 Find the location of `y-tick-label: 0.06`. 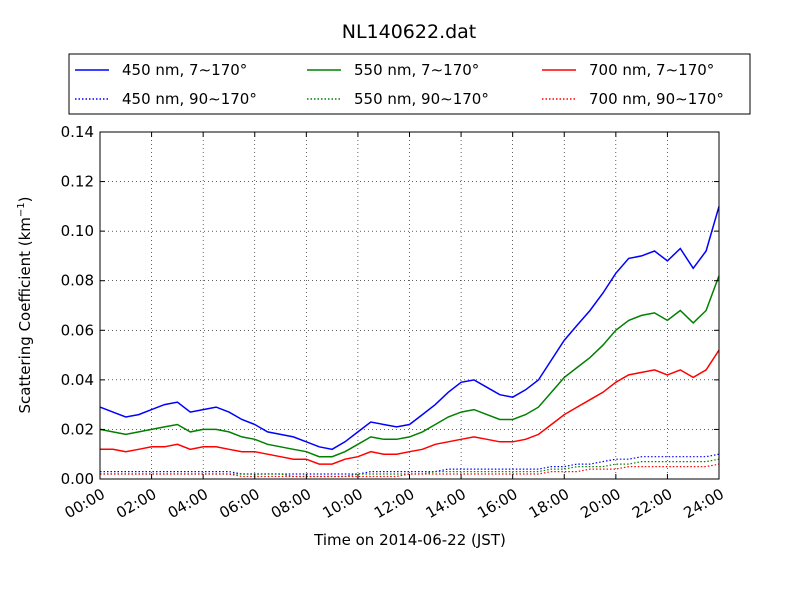

y-tick-label: 0.06 is located at coordinates (77, 330).